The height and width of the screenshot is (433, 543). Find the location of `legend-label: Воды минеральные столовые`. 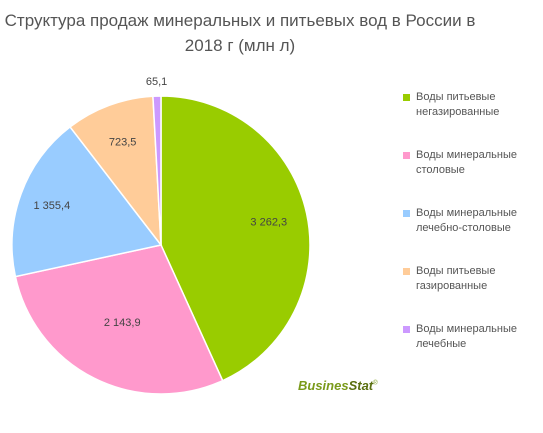

legend-label: Воды минеральные столовые is located at coordinates (466, 162).